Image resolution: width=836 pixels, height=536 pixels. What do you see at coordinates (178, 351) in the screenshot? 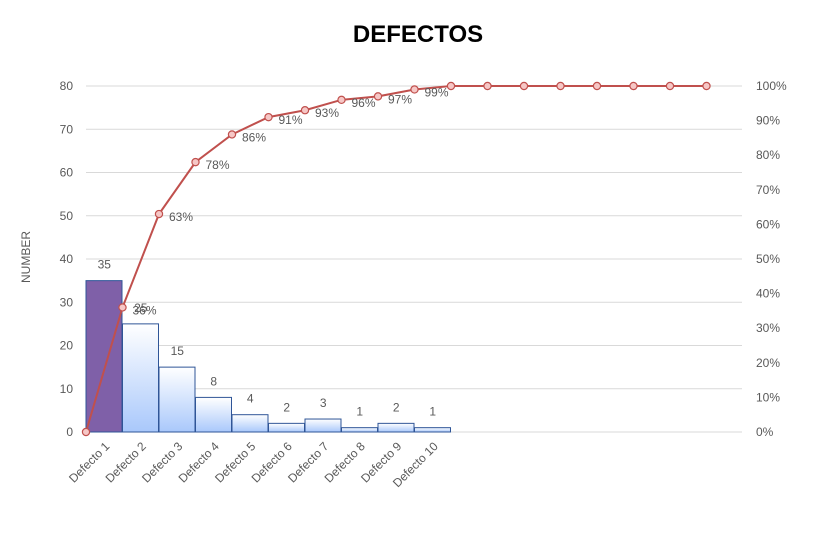
I see `bar-value-label: 15` at bounding box center [178, 351].